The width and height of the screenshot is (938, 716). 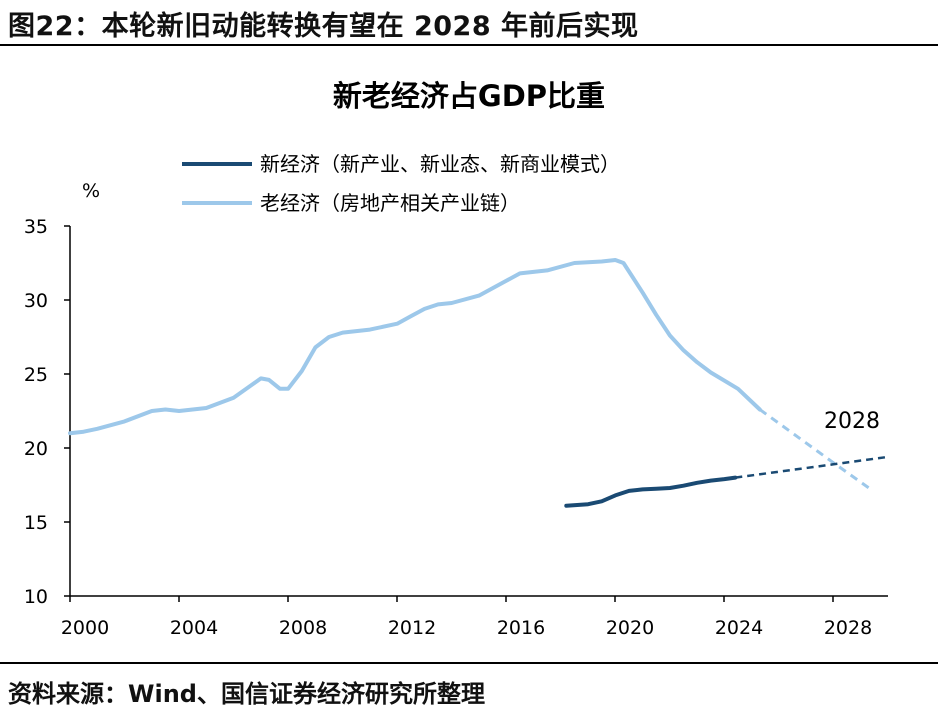 What do you see at coordinates (521, 628) in the screenshot?
I see `x-tick-label: 2016` at bounding box center [521, 628].